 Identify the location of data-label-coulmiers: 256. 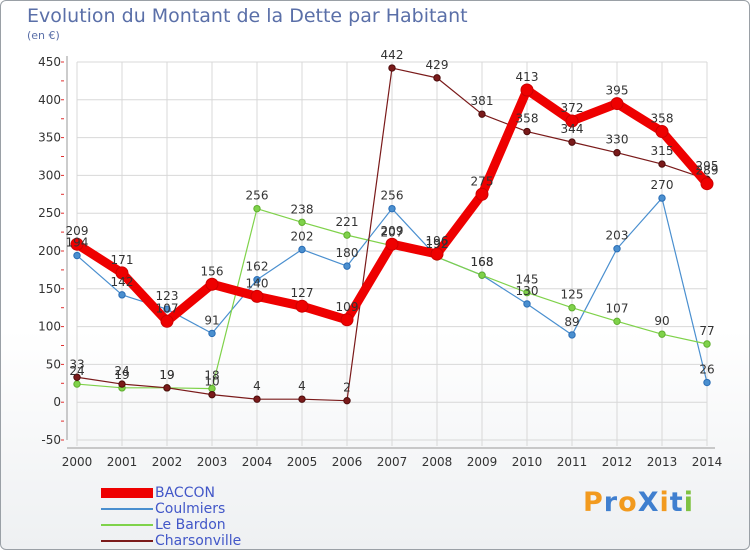
(392, 196).